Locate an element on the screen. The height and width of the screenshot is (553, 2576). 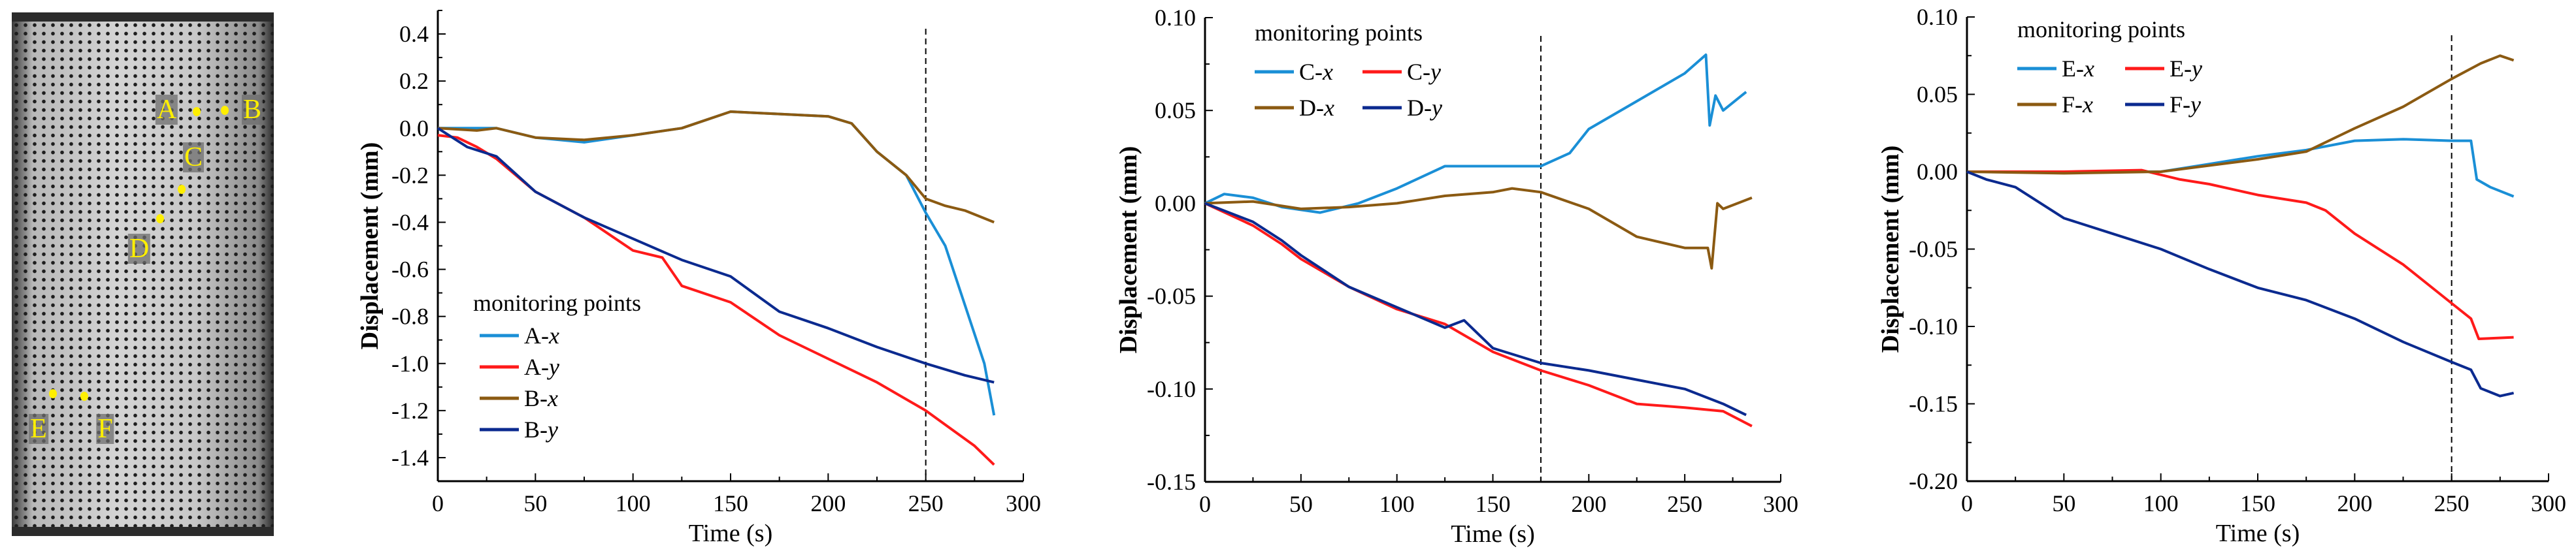
y-tick-label: -0.4 is located at coordinates (410, 222).